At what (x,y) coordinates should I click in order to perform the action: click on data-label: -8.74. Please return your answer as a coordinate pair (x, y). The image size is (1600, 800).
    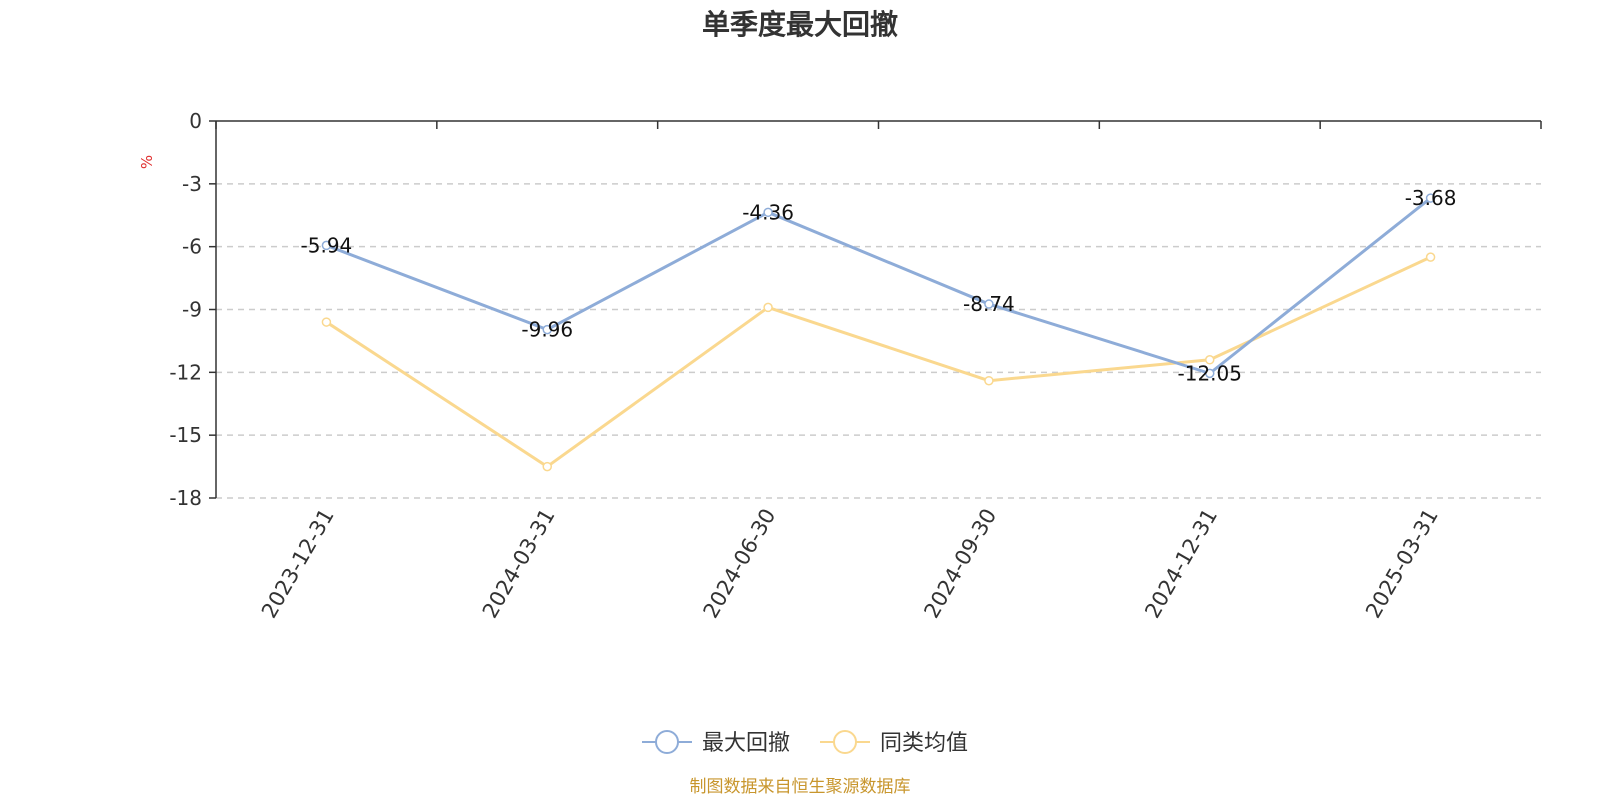
    Looking at the image, I should click on (989, 304).